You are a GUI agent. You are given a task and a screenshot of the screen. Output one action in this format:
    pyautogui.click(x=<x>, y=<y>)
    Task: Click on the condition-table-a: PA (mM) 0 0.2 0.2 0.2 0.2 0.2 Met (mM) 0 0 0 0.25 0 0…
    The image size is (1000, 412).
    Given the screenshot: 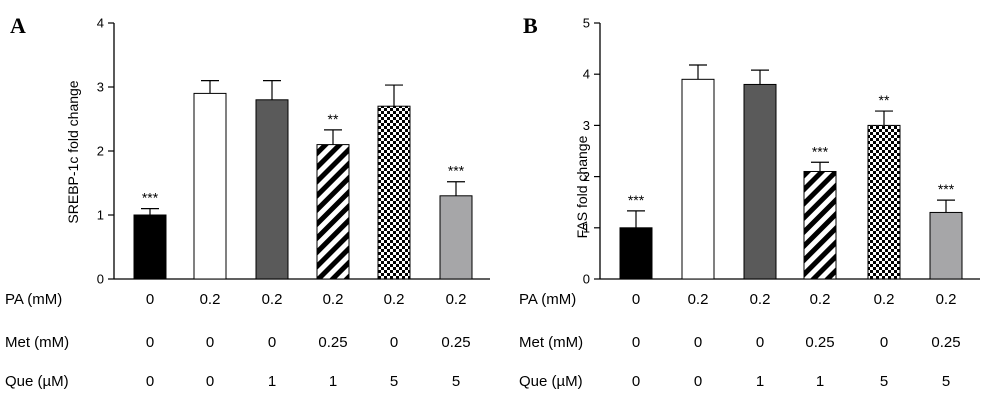 What is the action you would take?
    pyautogui.click(x=238, y=340)
    